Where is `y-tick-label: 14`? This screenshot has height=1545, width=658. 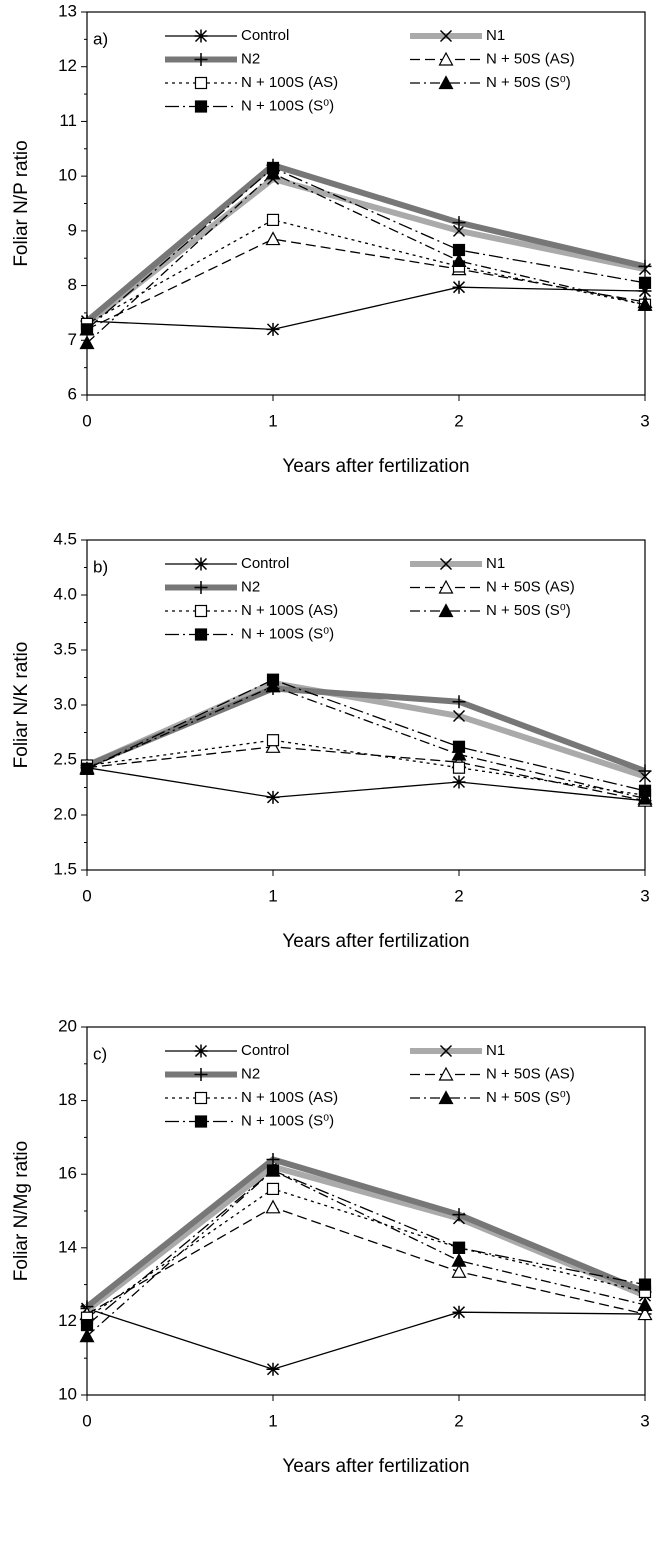 y-tick-label: 14 is located at coordinates (67, 1246).